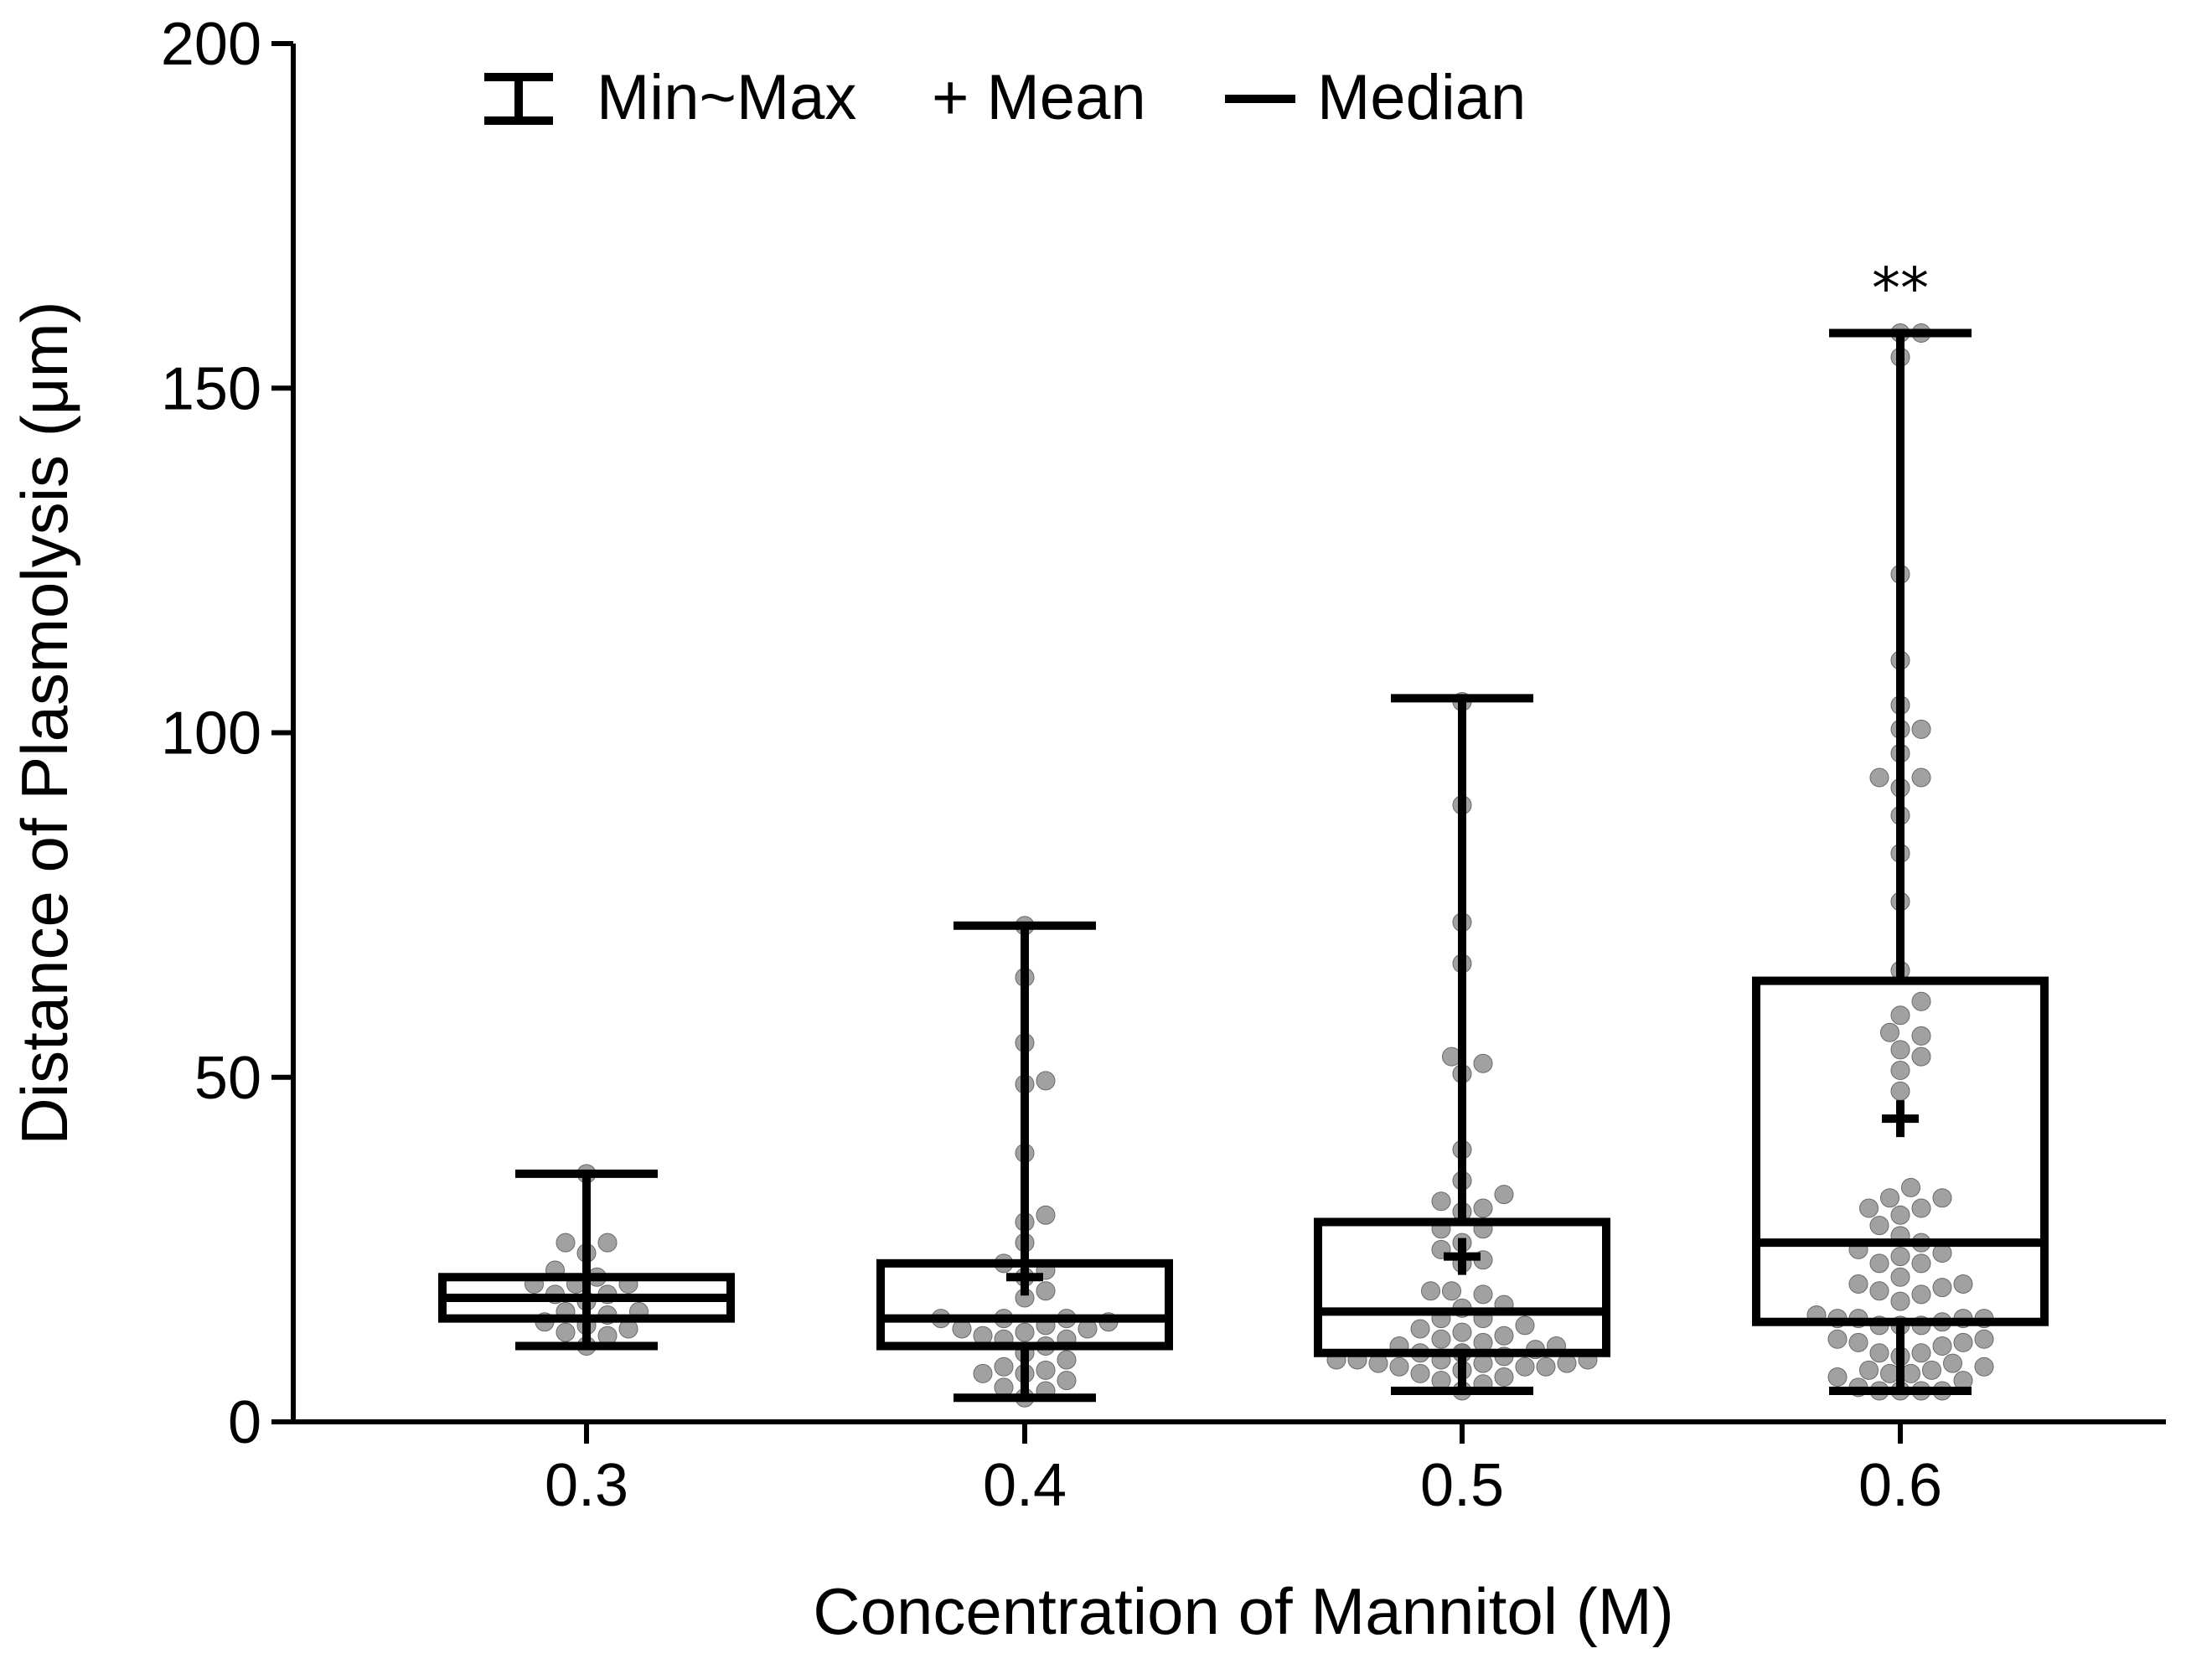 This screenshot has width=2212, height=1664. Describe the element at coordinates (244, 1423) in the screenshot. I see `y-tick-label: 0` at that location.